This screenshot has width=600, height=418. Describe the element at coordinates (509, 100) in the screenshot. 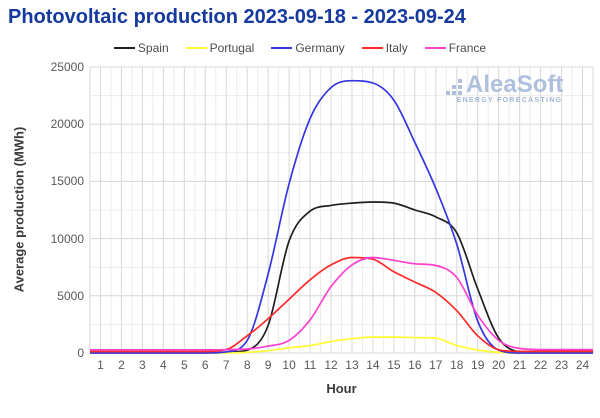

I see `aleasoft-logo-subtitle: ENERGY FORECASTING` at that location.